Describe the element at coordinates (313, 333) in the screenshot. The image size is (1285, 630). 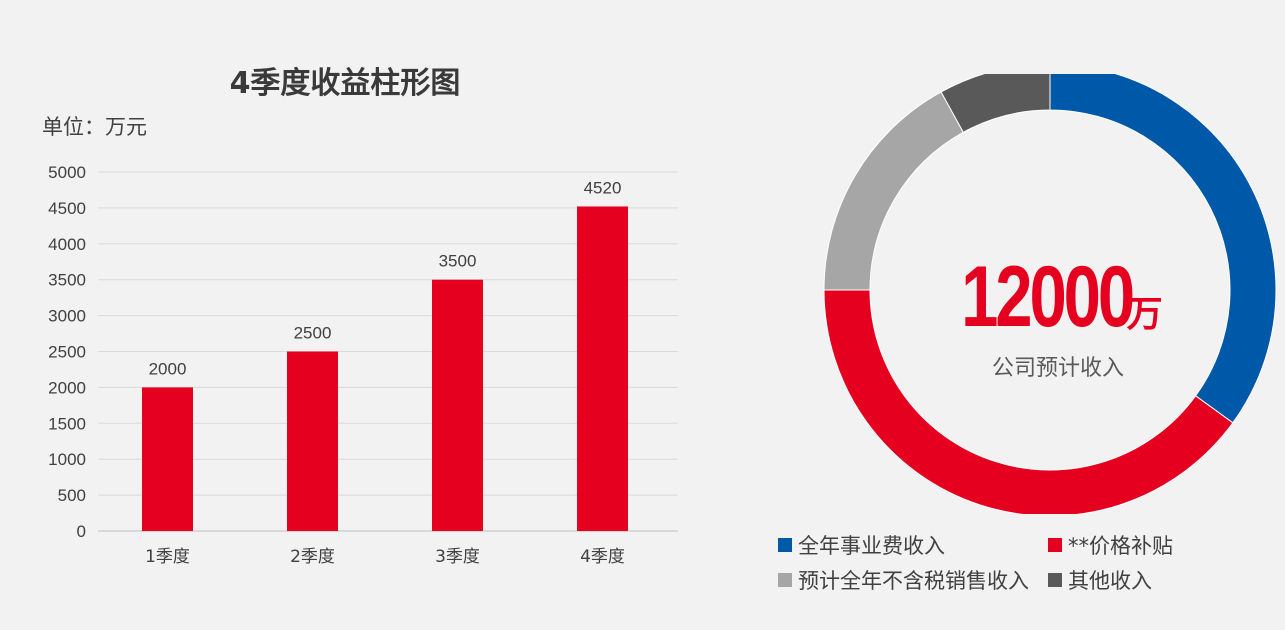
I see `bar-data-label: 2500` at that location.